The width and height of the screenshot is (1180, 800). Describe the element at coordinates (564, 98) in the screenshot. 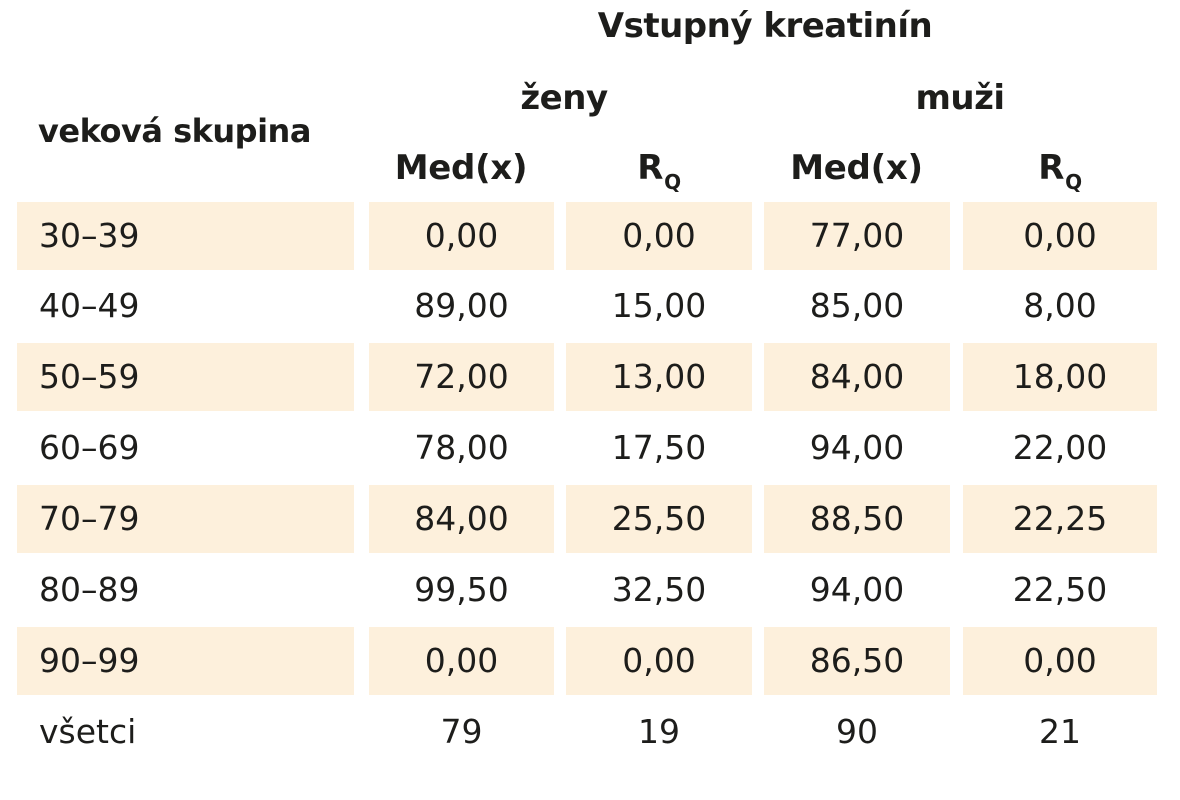

I see `group-header-women: ženy` at that location.